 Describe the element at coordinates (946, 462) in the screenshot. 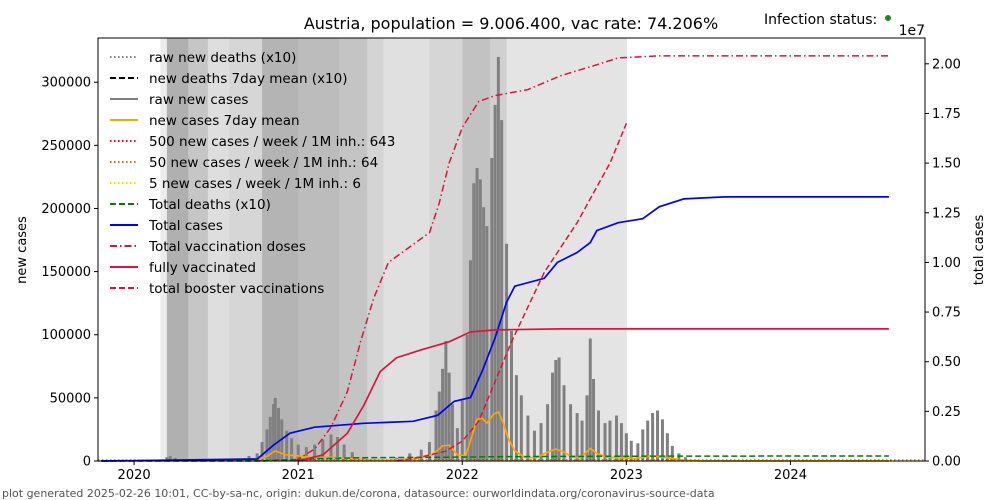

I see `y-right-tick-label: 0.00` at that location.